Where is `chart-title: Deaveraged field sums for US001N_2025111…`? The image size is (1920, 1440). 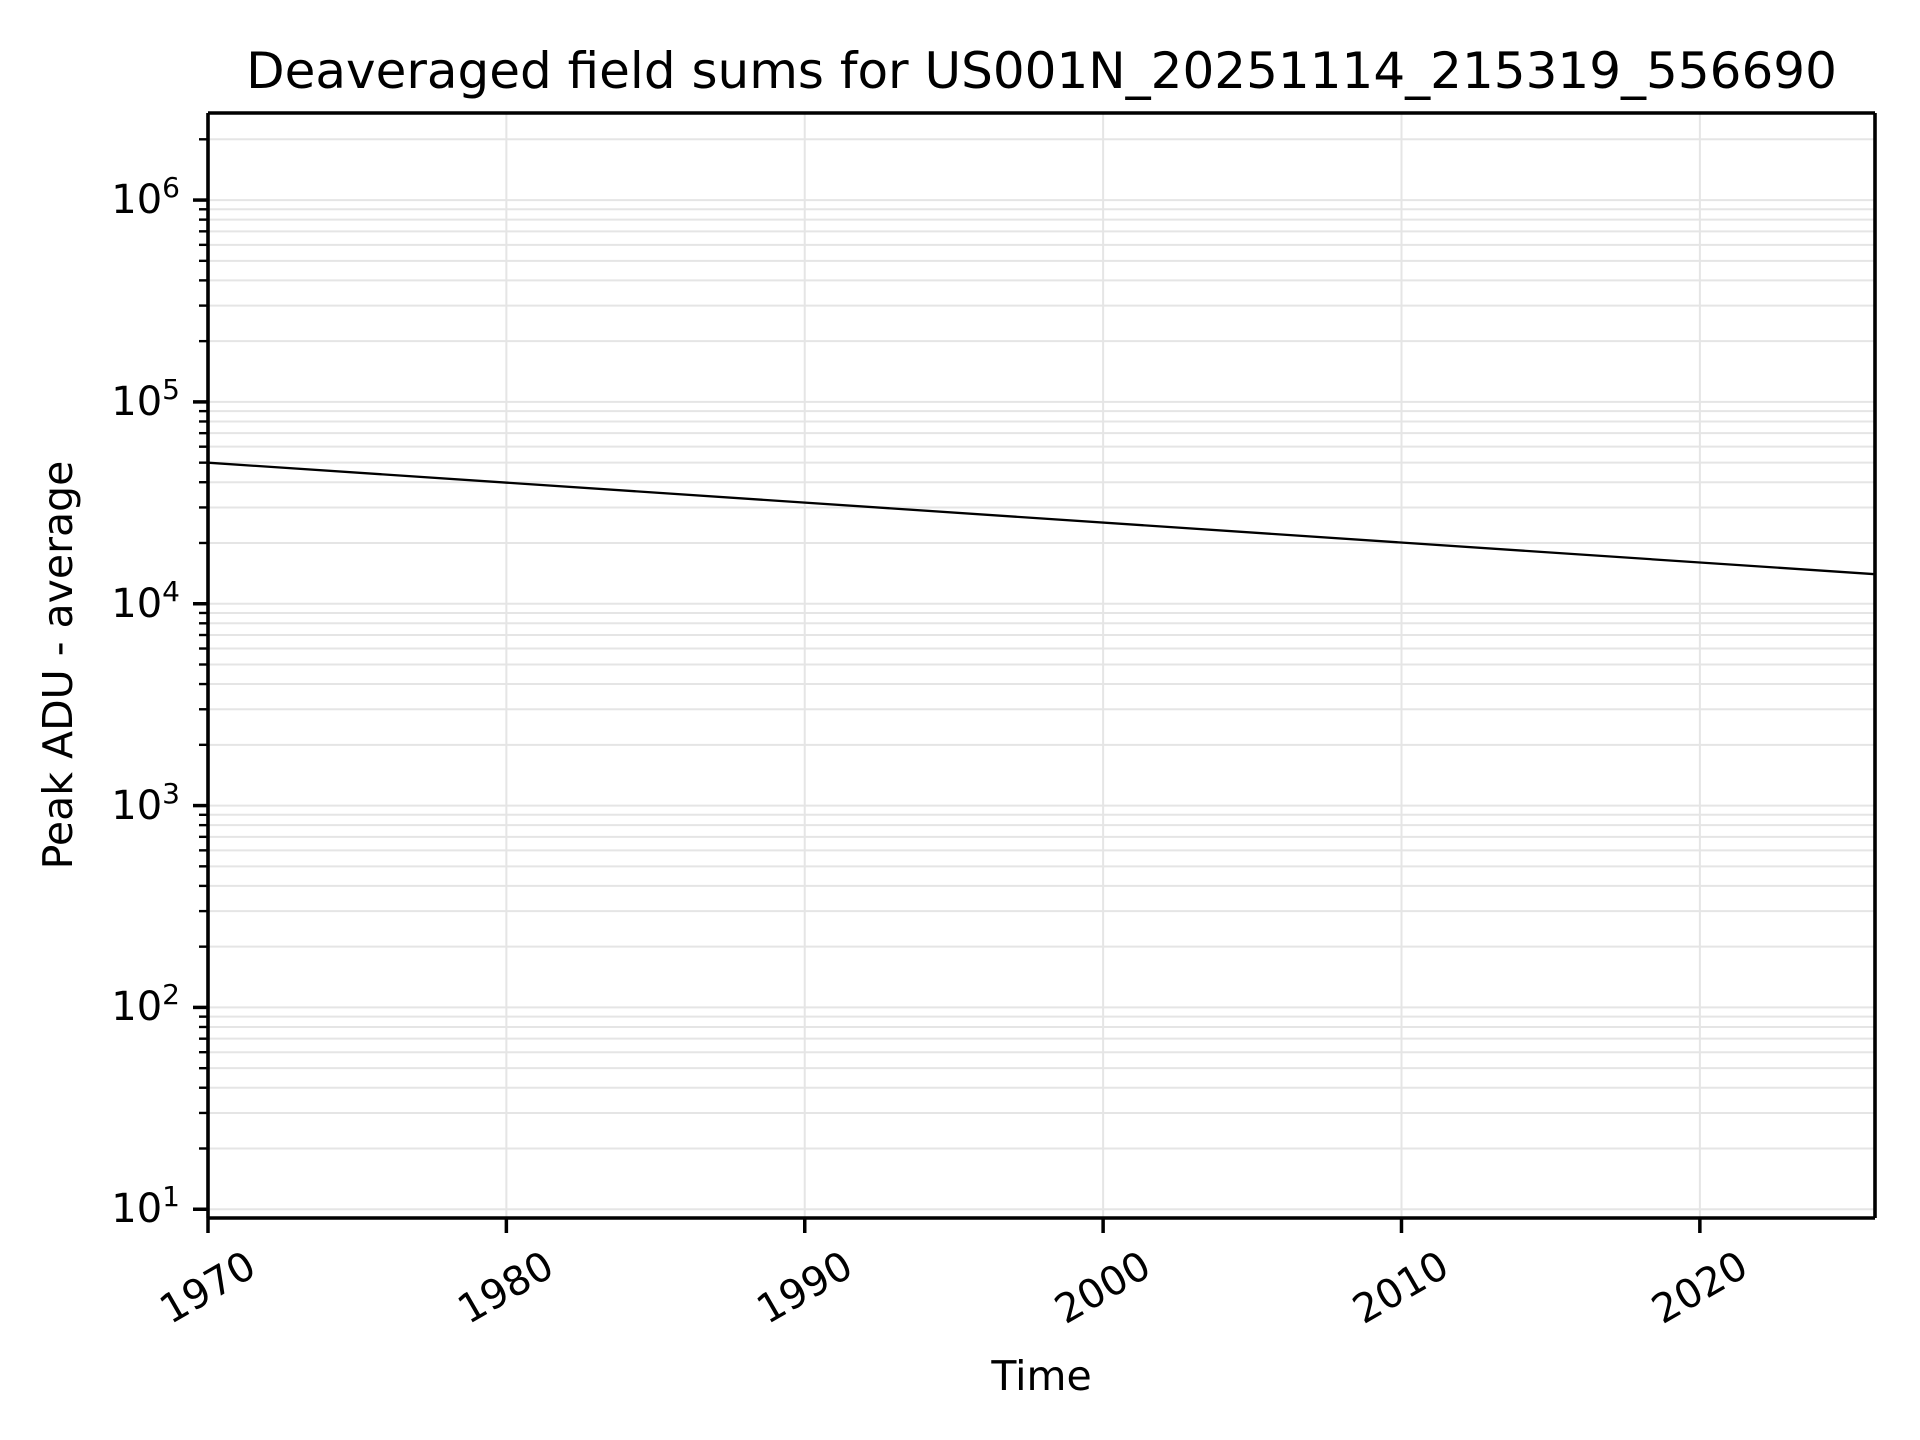 chart-title: Deaveraged field sums for US001N_2025111… is located at coordinates (1041, 71).